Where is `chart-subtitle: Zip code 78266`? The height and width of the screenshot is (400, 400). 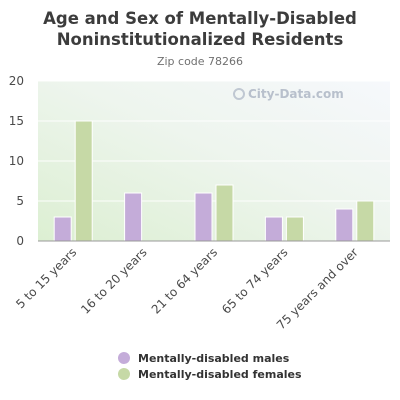
chart-subtitle: Zip code 78266 is located at coordinates (200, 61).